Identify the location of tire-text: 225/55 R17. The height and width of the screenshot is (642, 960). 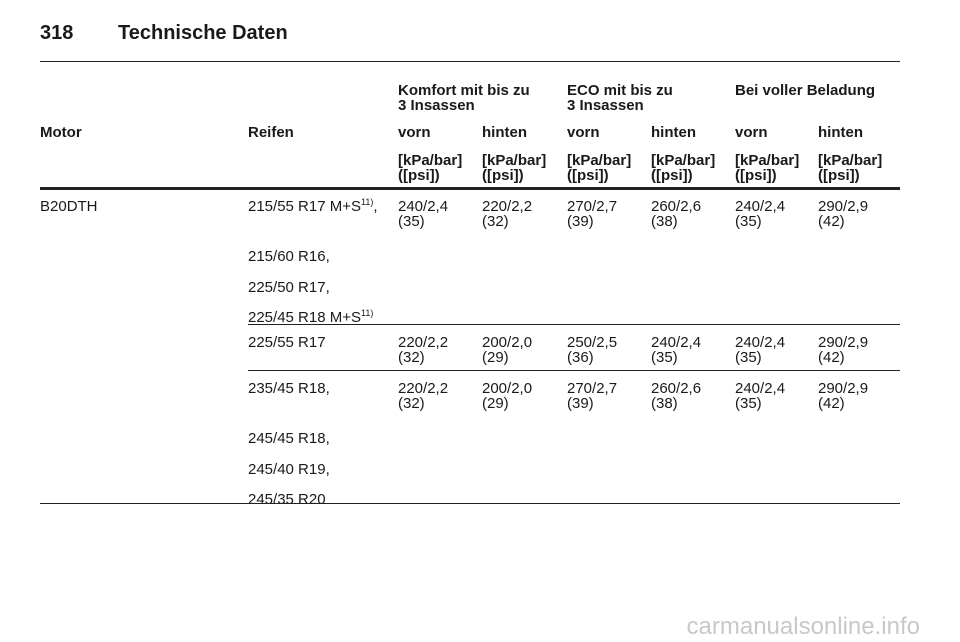
(287, 342).